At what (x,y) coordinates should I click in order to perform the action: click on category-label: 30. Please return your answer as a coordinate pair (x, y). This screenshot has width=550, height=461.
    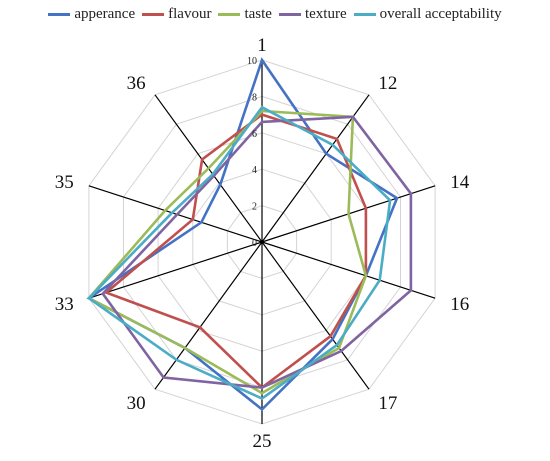
    Looking at the image, I should click on (136, 403).